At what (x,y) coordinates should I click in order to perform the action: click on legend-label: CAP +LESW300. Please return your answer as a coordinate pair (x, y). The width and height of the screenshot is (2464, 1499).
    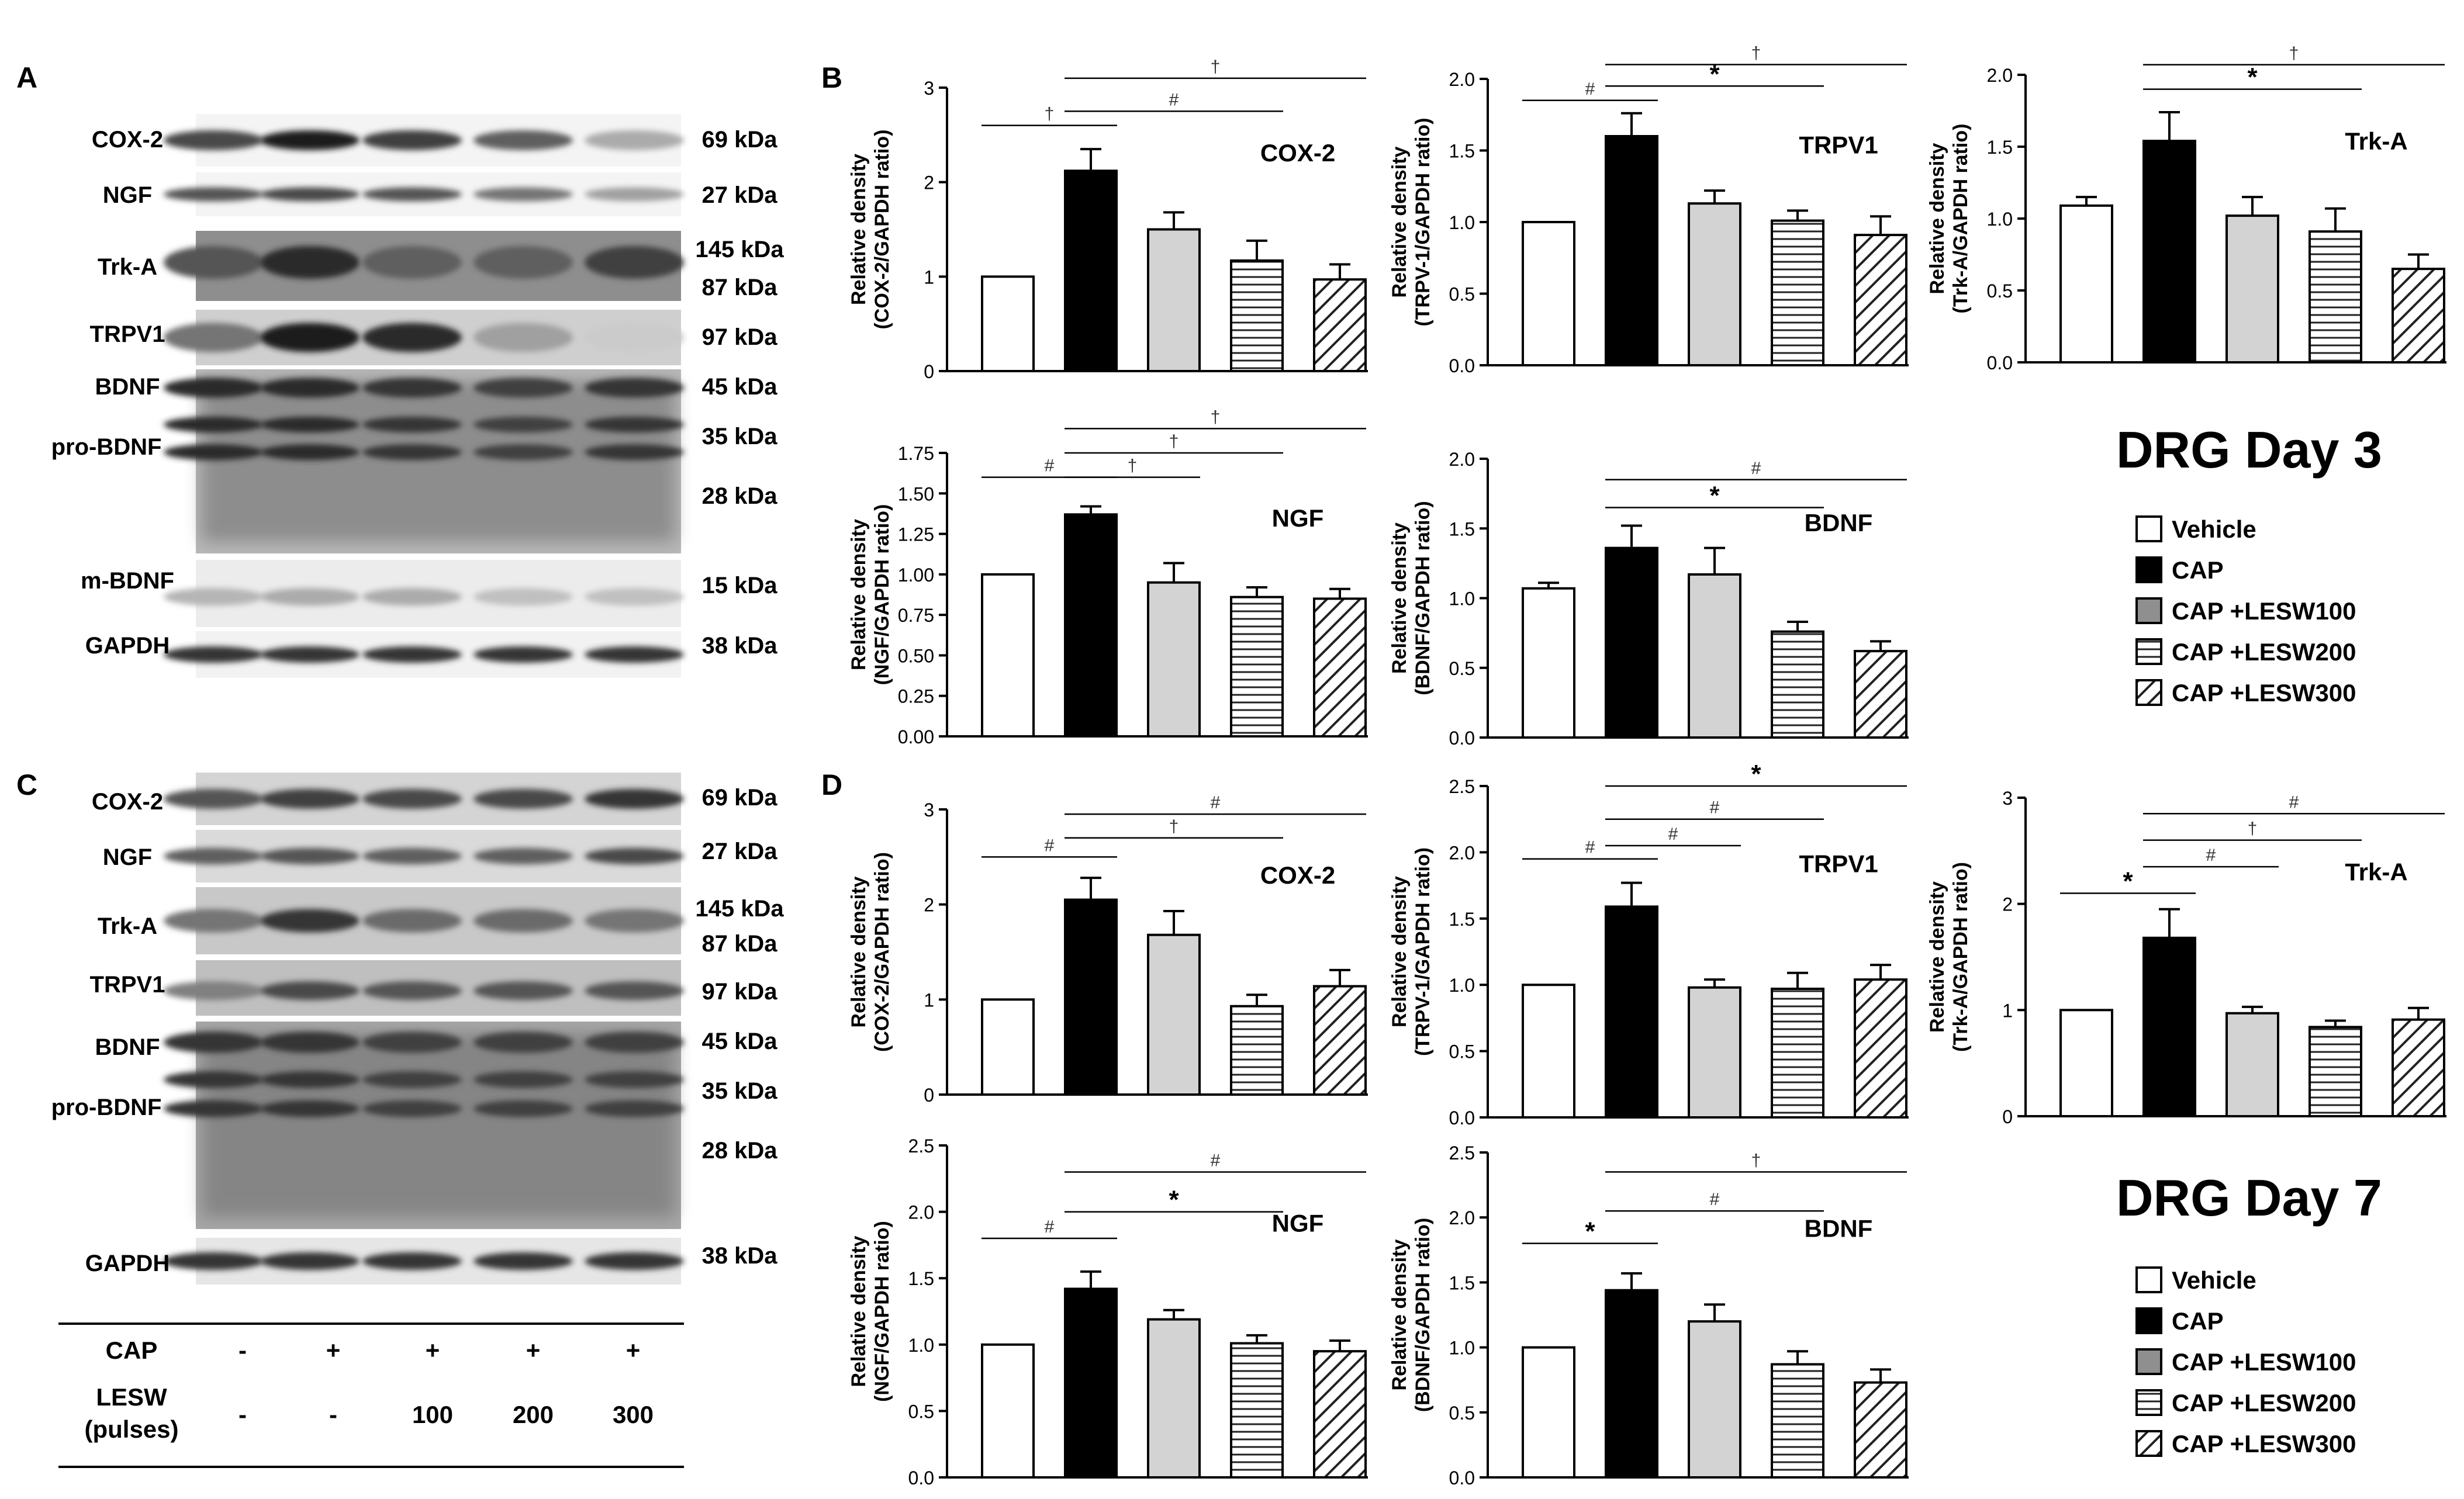
    Looking at the image, I should click on (2264, 693).